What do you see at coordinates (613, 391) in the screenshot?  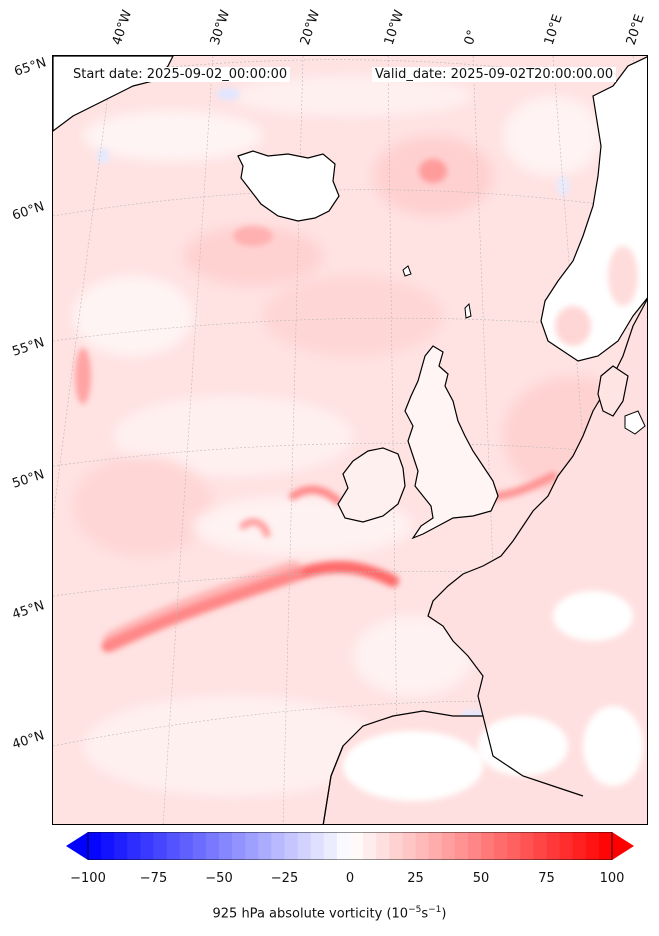 I see `denmark` at bounding box center [613, 391].